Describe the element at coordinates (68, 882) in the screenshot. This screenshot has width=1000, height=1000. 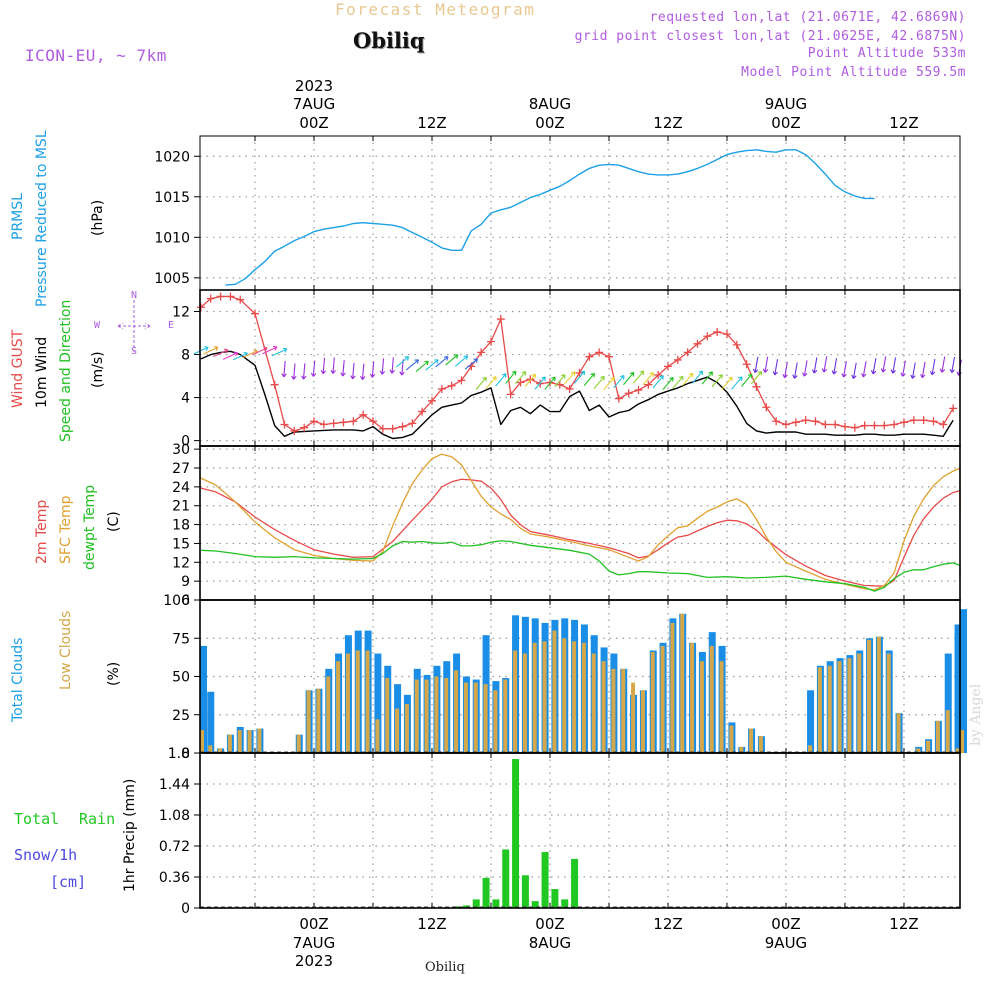
I see `snow-label-2: [cm]` at that location.